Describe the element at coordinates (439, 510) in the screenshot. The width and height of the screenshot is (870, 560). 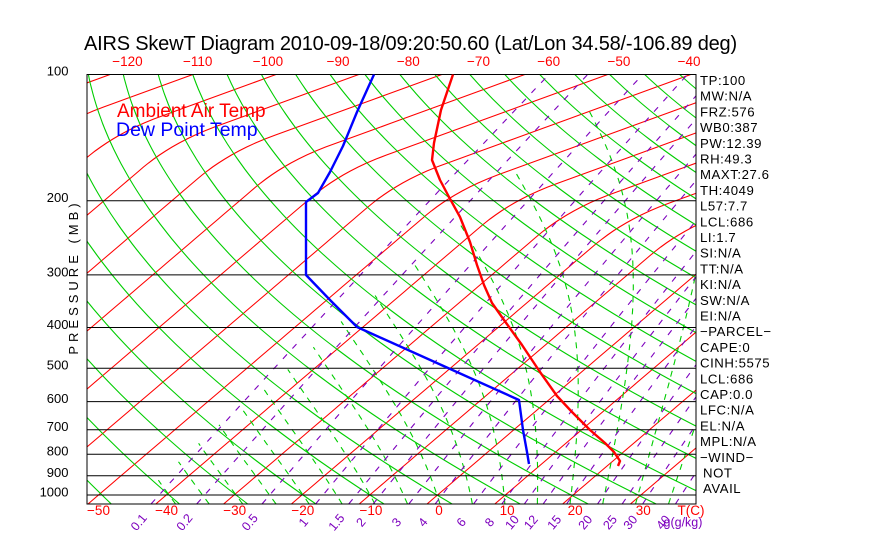
I see `svg-text: 0` at that location.